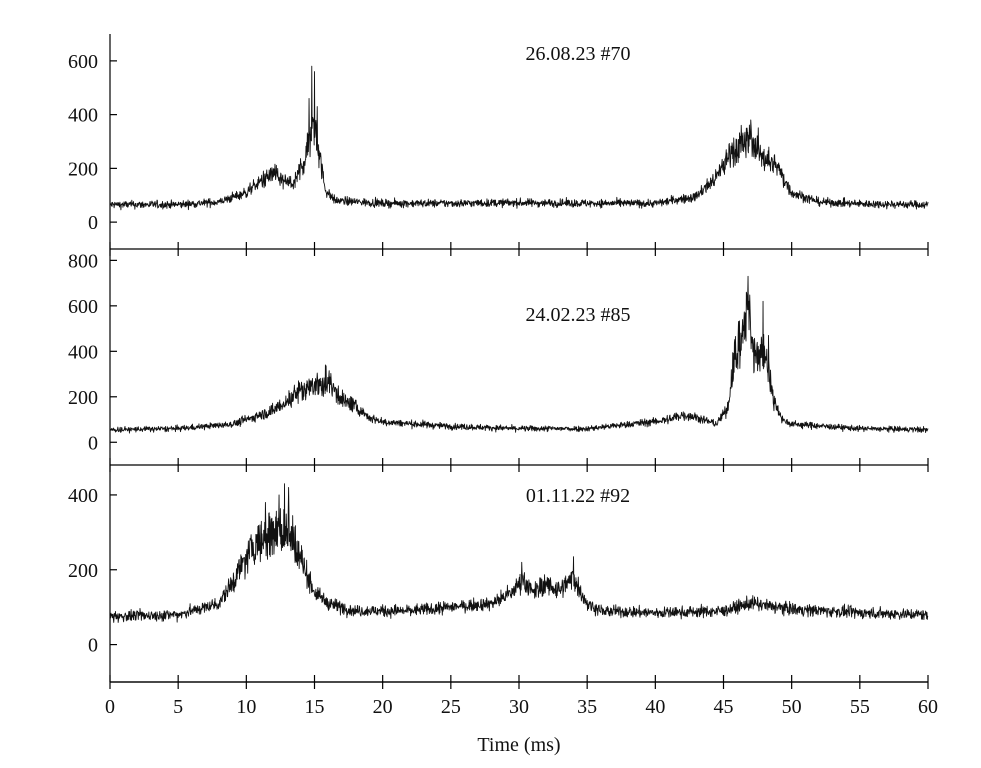 The width and height of the screenshot is (981, 768). What do you see at coordinates (518, 745) in the screenshot?
I see `x-axis-title: Time (ms)` at bounding box center [518, 745].